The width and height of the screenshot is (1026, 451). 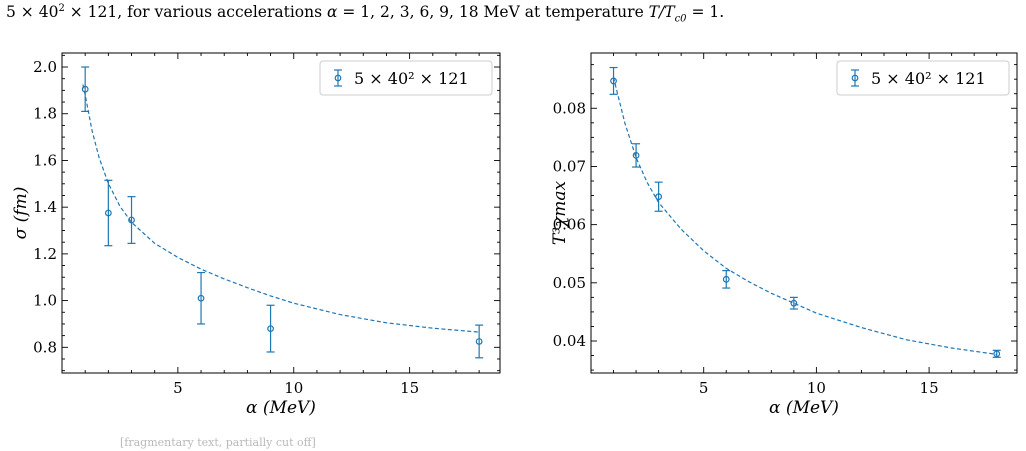 I want to click on y-tick-label: 1.4, so click(x=45, y=207).